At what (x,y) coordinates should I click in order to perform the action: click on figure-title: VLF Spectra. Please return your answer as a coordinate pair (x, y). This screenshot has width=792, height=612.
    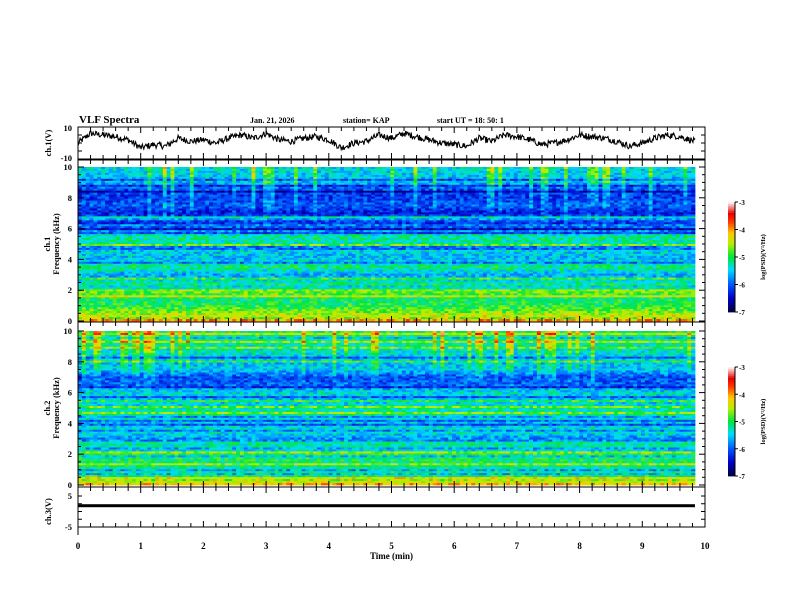
    Looking at the image, I should click on (109, 120).